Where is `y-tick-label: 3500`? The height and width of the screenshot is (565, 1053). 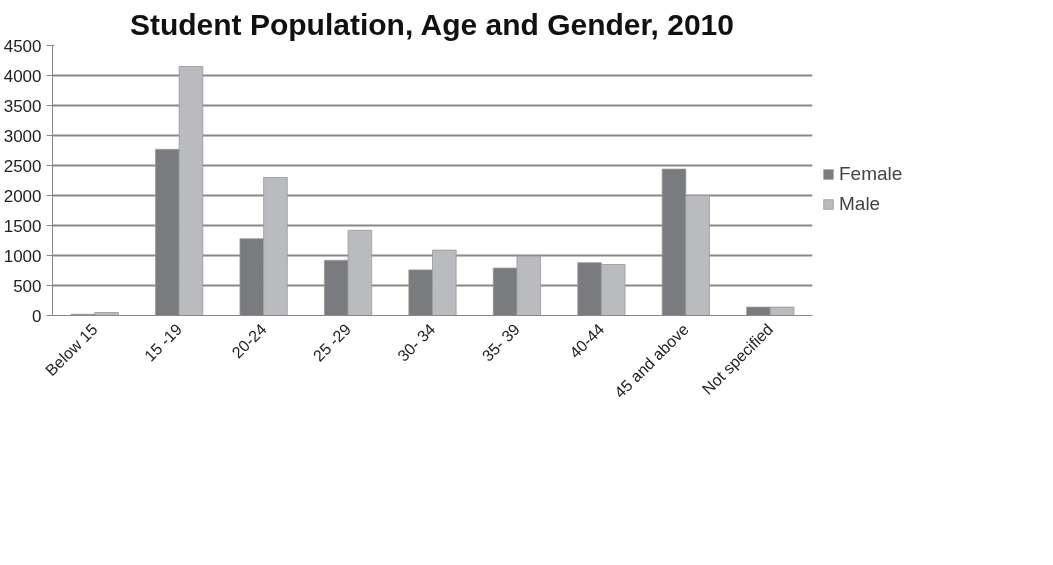
y-tick-label: 3500 is located at coordinates (22, 106).